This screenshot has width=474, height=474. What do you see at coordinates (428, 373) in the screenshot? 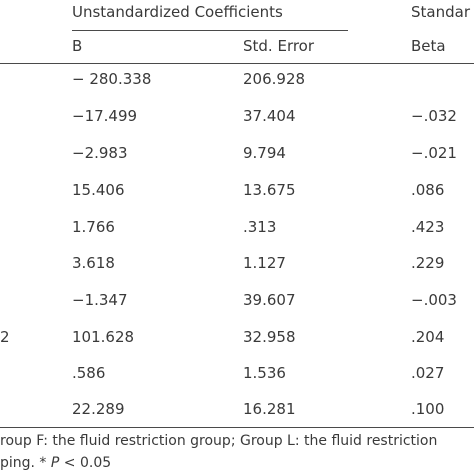
I see `cell-beta: .027` at bounding box center [428, 373].